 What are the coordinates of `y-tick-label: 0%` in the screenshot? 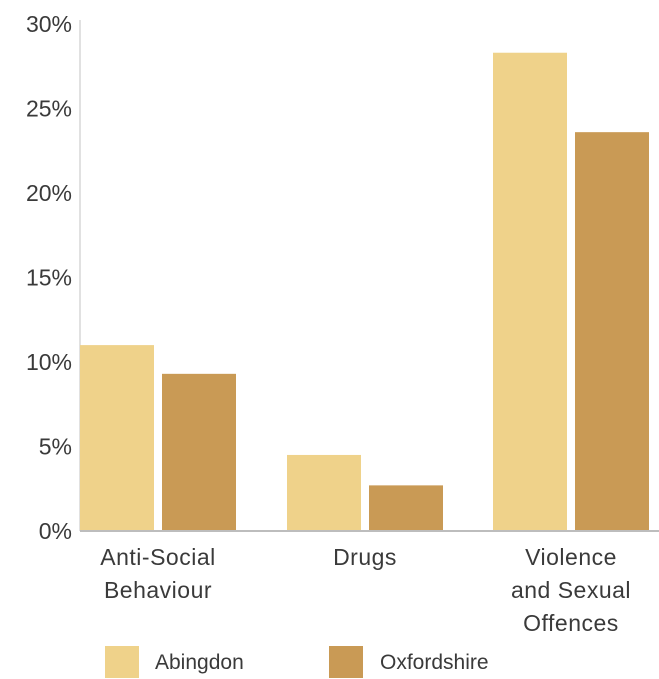 It's located at (55, 531).